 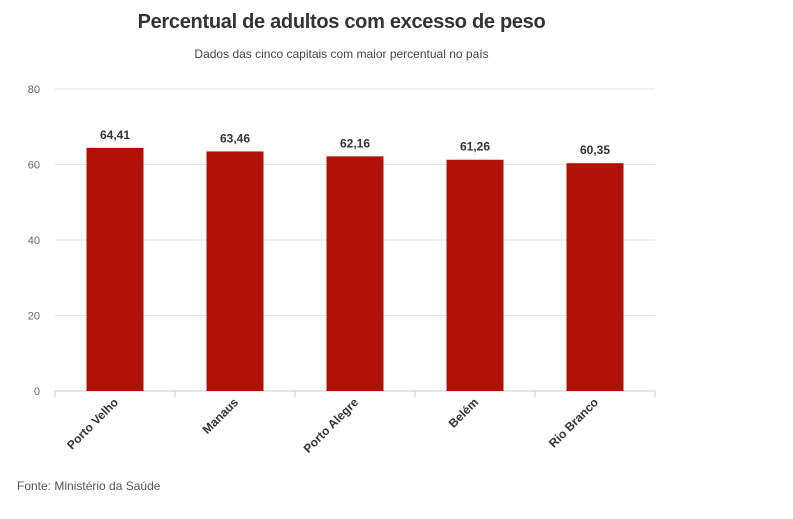 I want to click on y-tick-label: 80, so click(x=34, y=90).